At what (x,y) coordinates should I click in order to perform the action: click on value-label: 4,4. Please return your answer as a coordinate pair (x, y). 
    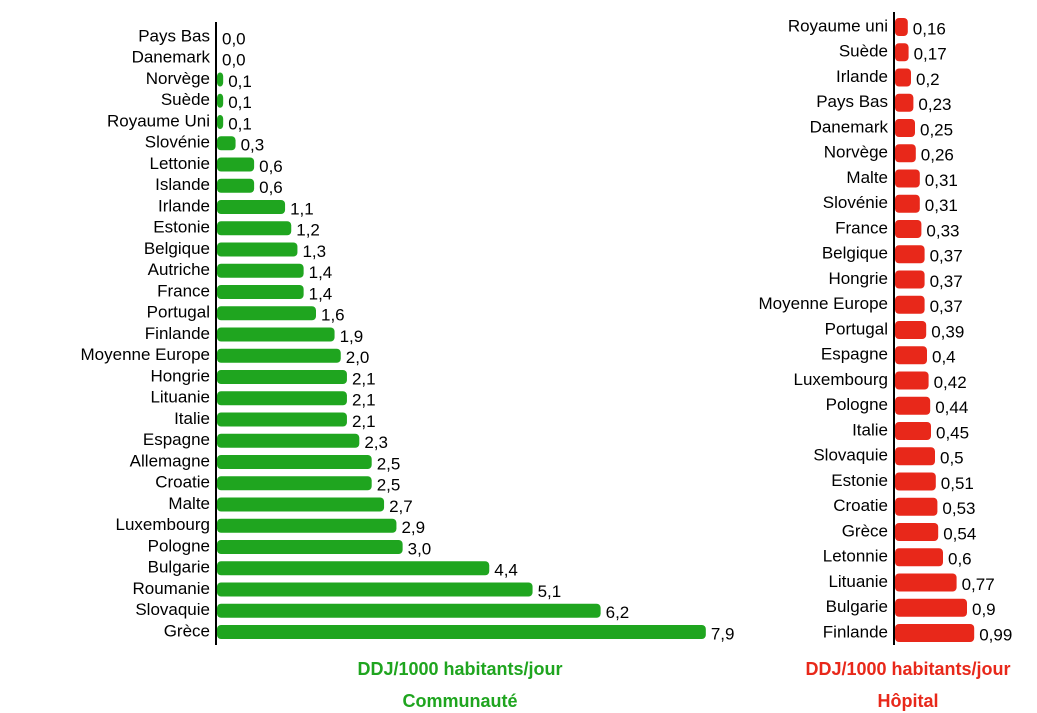
    Looking at the image, I should click on (506, 570).